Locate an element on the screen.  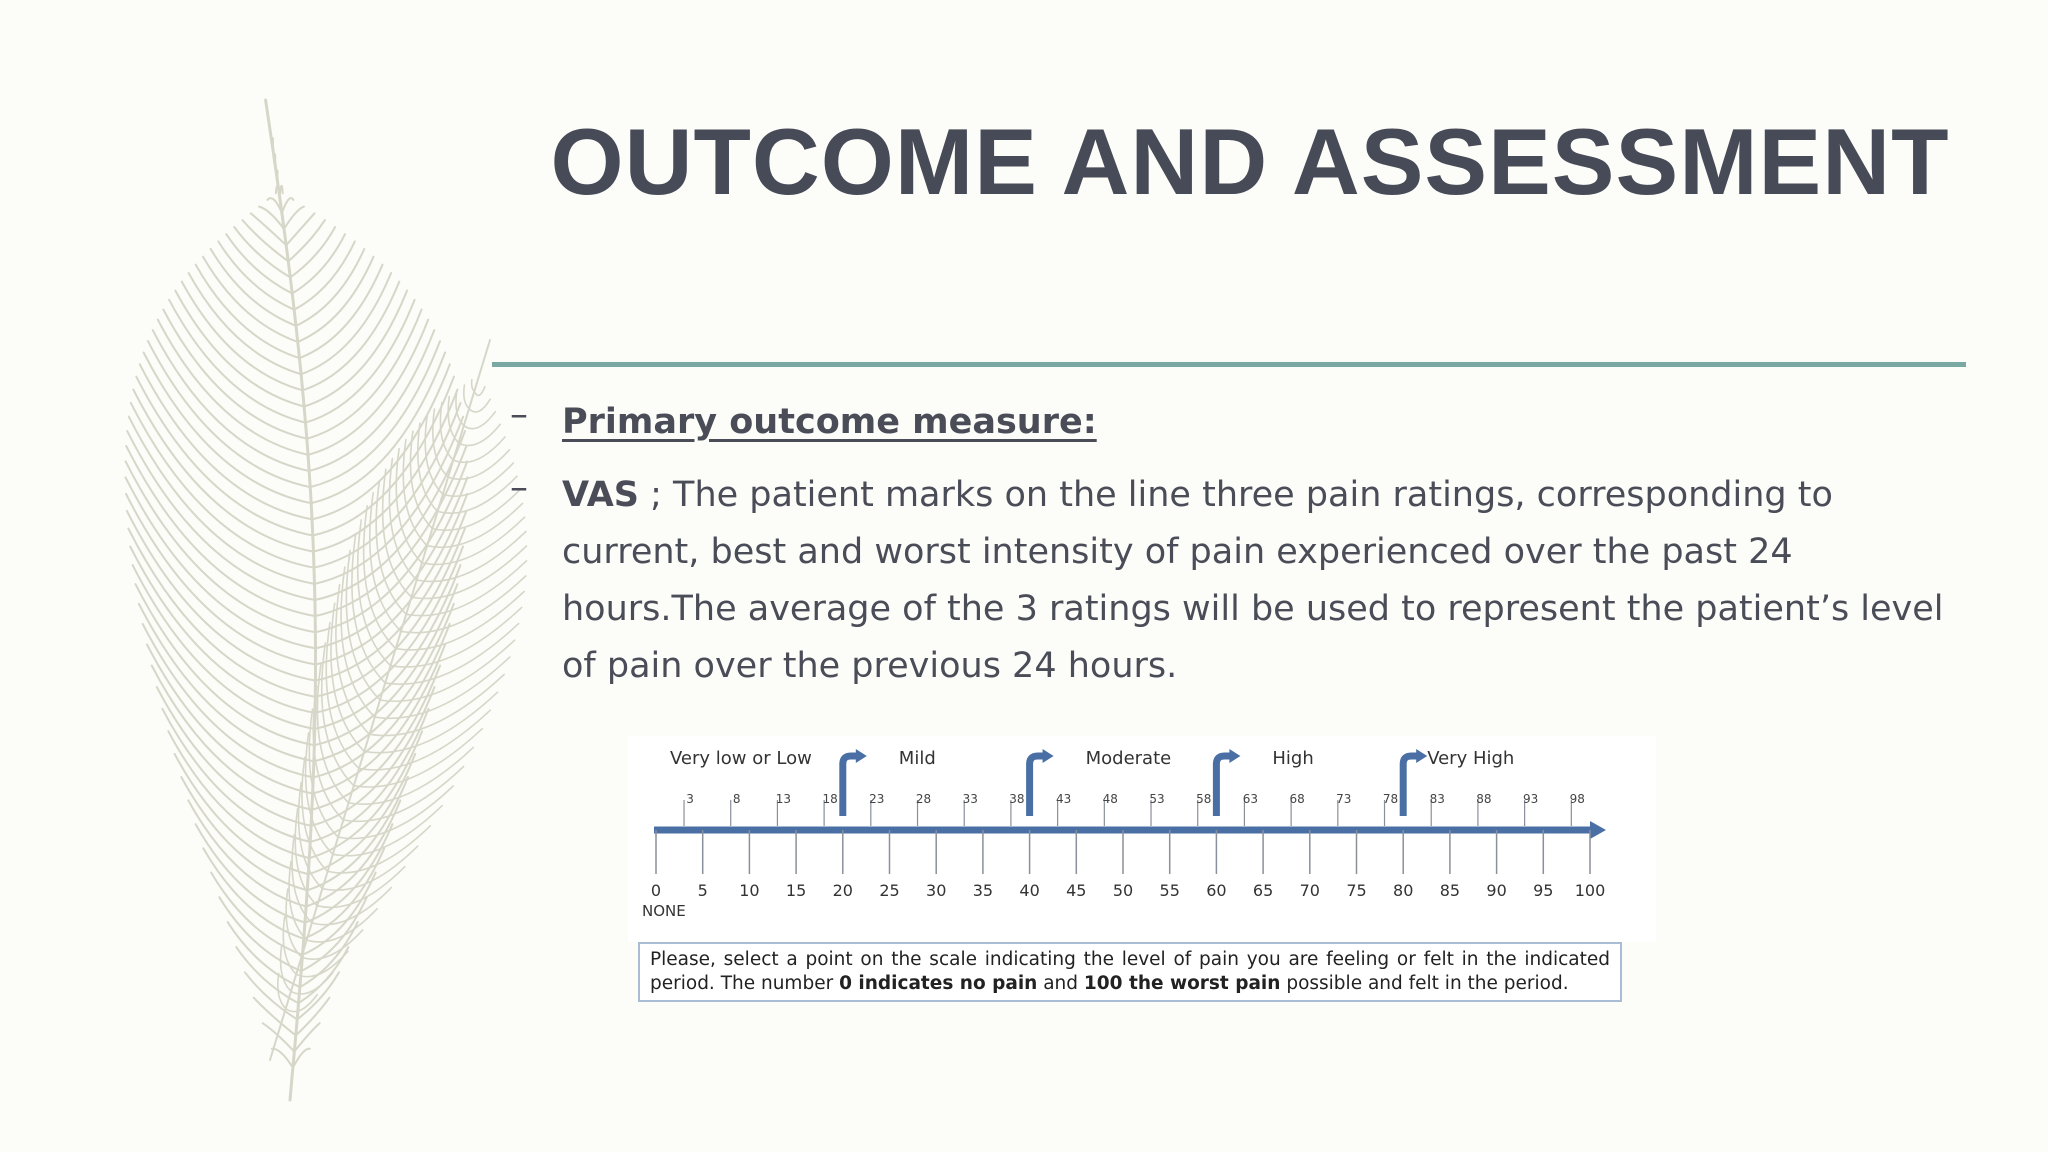
vas-category-label: High is located at coordinates (1292, 758).